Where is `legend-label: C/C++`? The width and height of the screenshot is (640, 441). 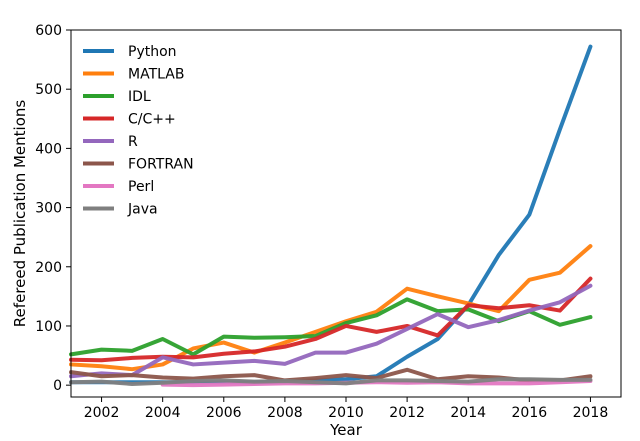
legend-label: C/C++ is located at coordinates (152, 120).